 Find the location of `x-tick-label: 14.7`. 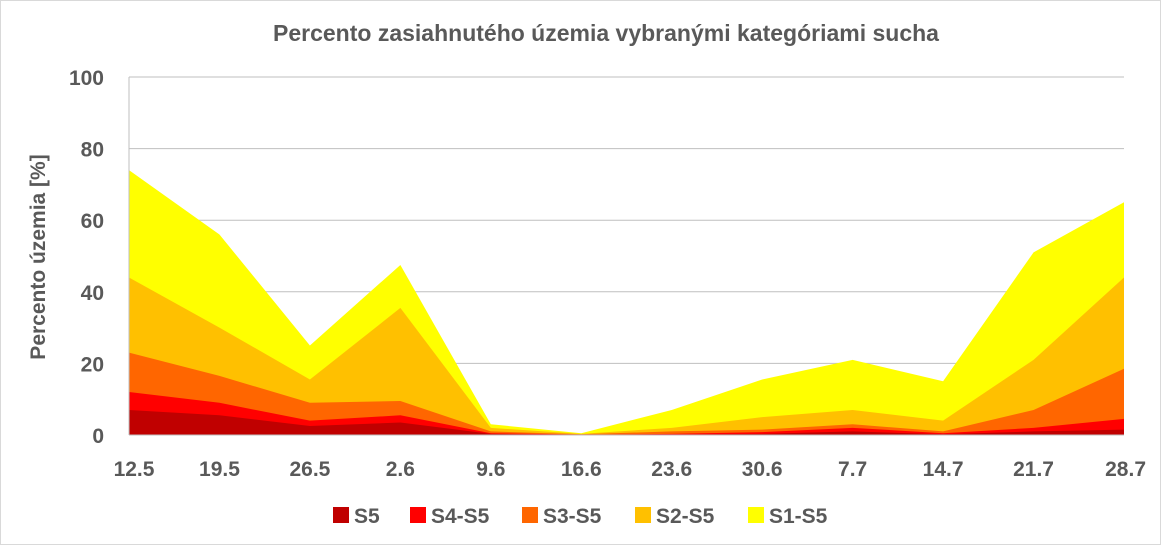

x-tick-label: 14.7 is located at coordinates (943, 469).